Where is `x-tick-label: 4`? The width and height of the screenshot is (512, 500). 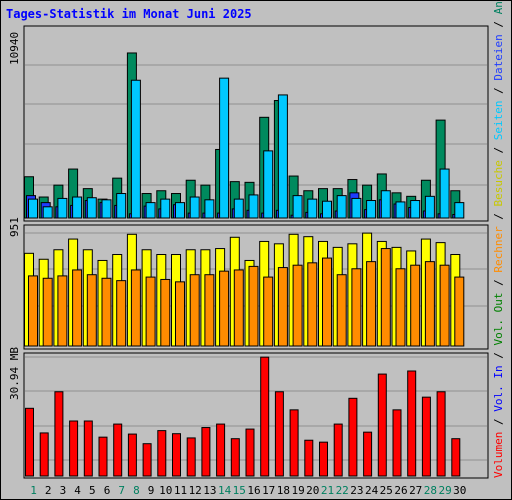
x-tick-label: 4 is located at coordinates (77, 490).